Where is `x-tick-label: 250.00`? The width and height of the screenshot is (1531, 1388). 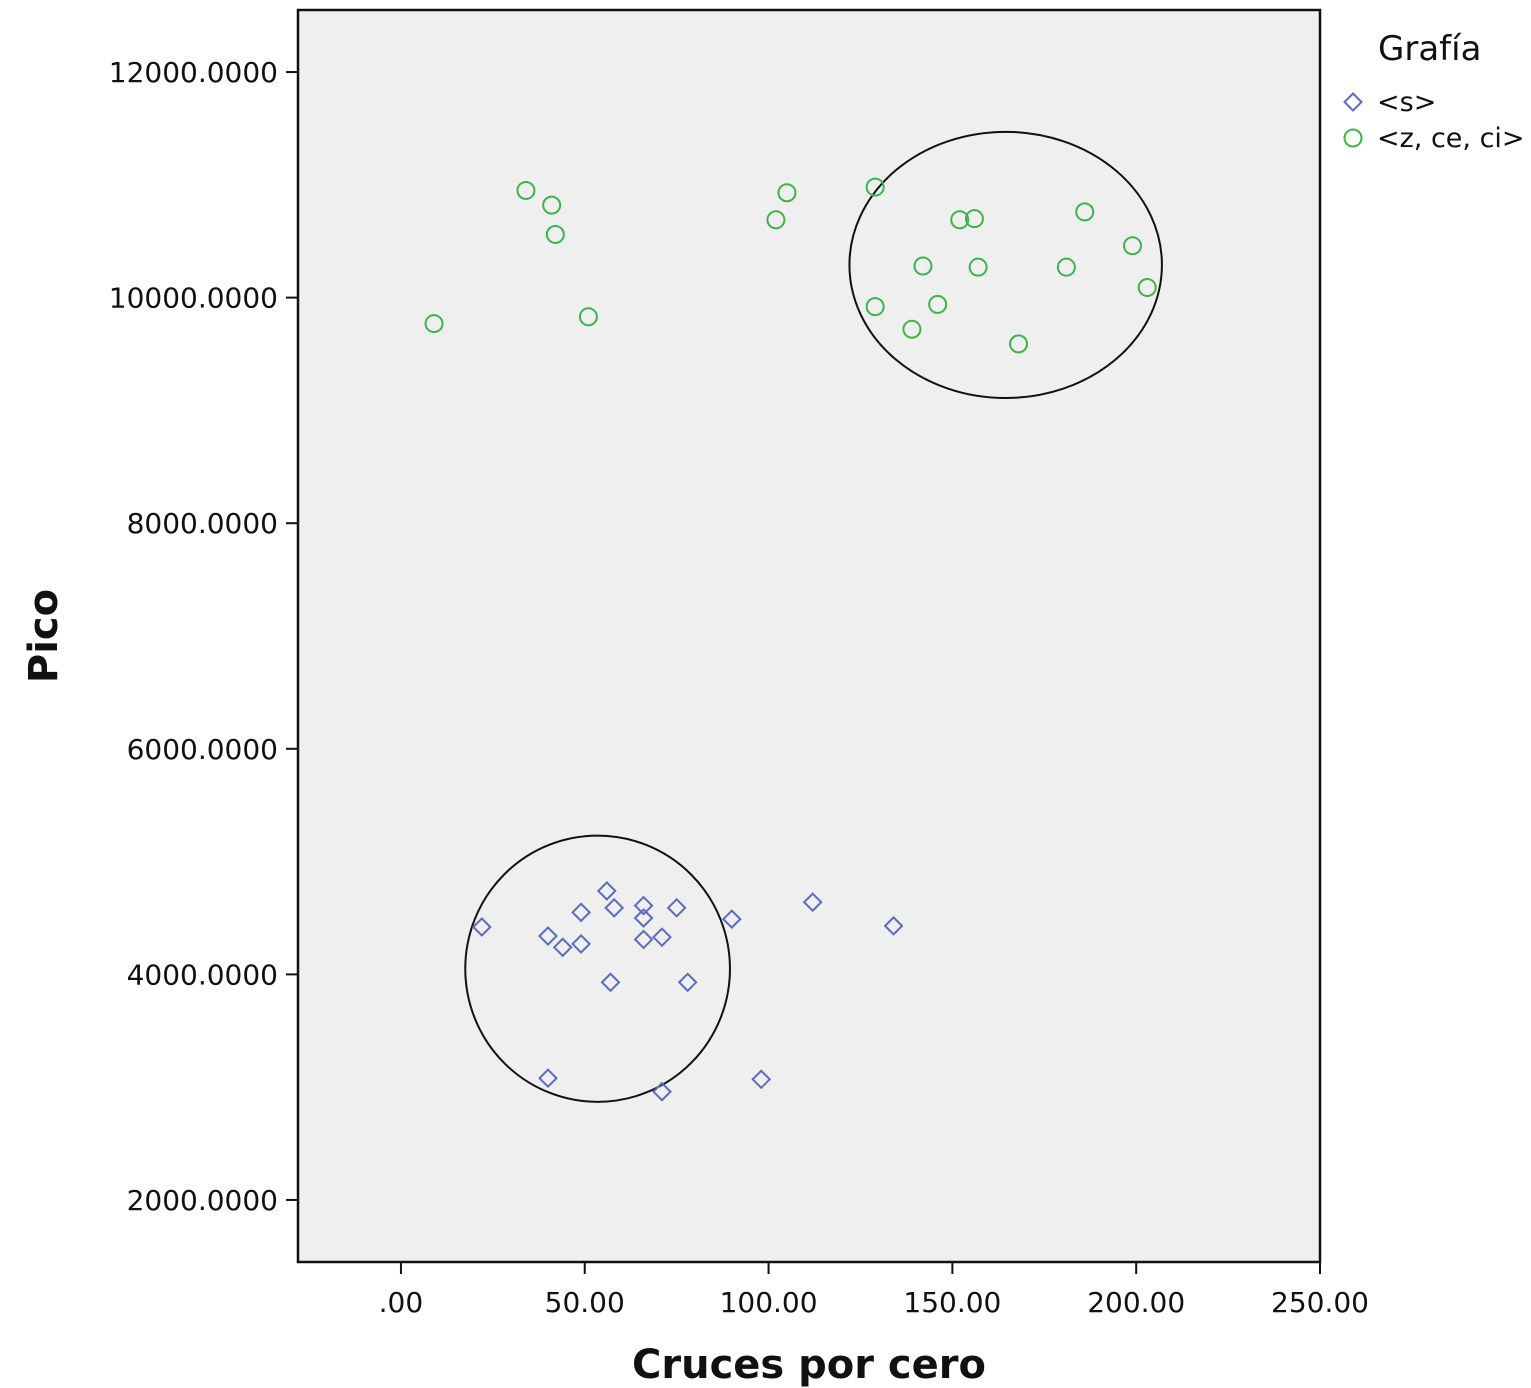
x-tick-label: 250.00 is located at coordinates (1320, 1302).